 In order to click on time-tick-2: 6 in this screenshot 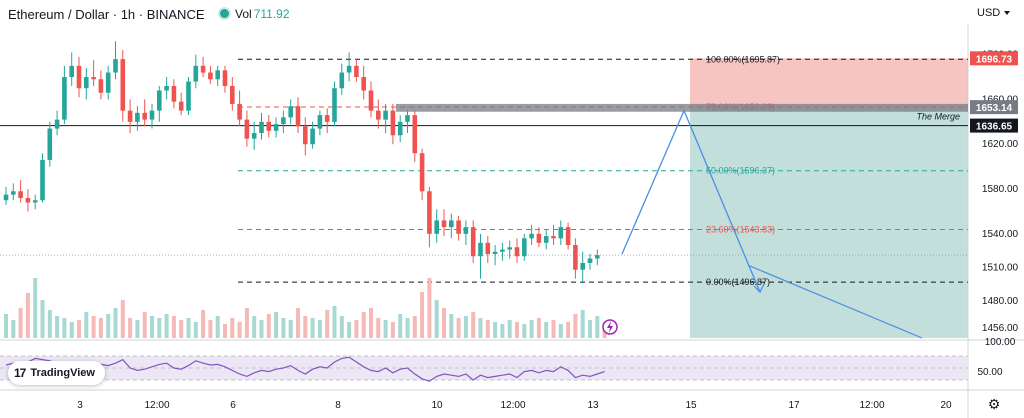, I will do `click(233, 405)`.